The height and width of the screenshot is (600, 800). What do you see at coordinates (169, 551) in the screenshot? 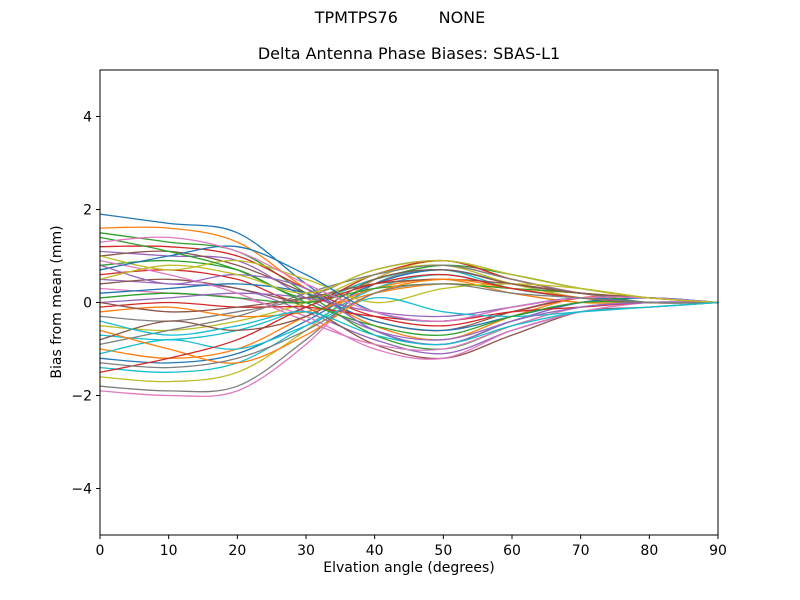
I see `x-tick-label: 10` at bounding box center [169, 551].